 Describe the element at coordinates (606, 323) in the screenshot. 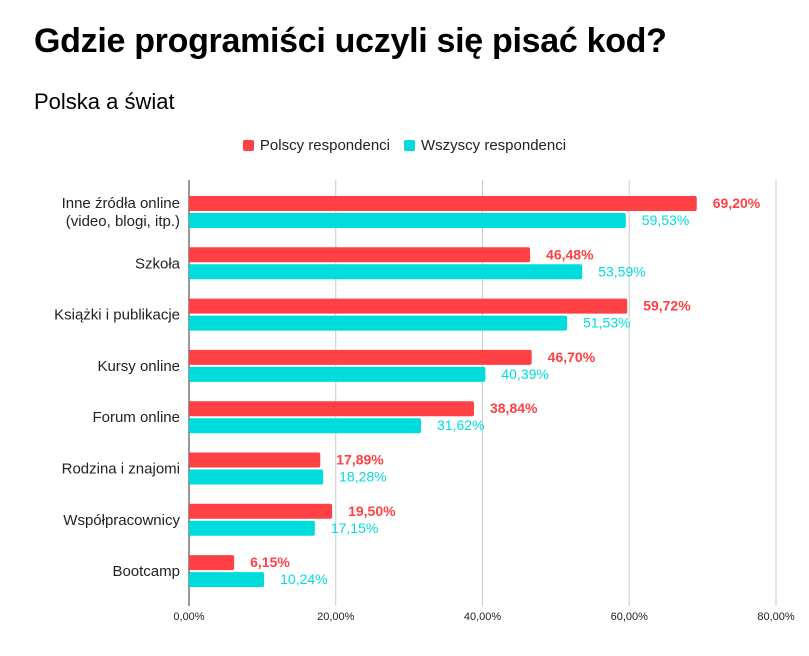

I see `data-label-wszyscy: 51,53%` at that location.